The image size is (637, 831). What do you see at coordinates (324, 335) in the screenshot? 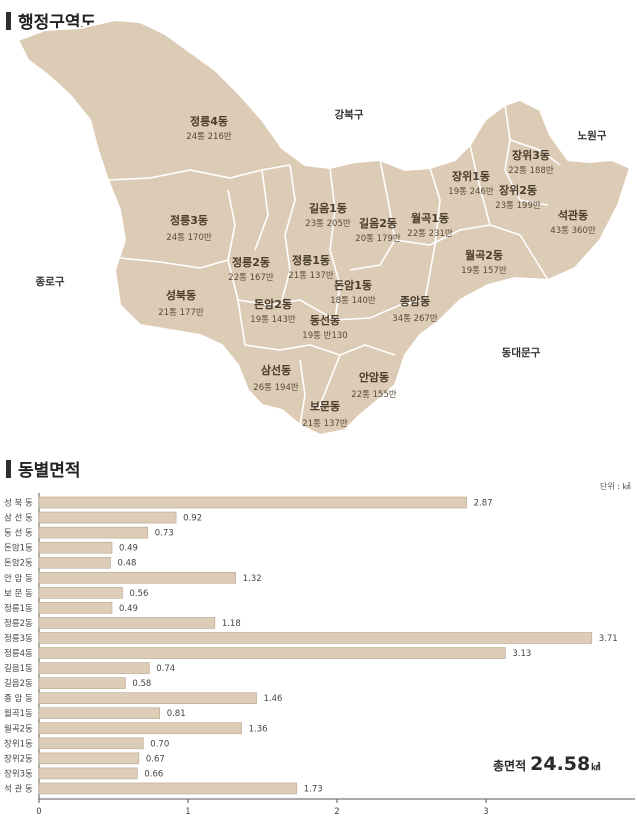
I see `svg-text: 19통 반130` at bounding box center [324, 335].